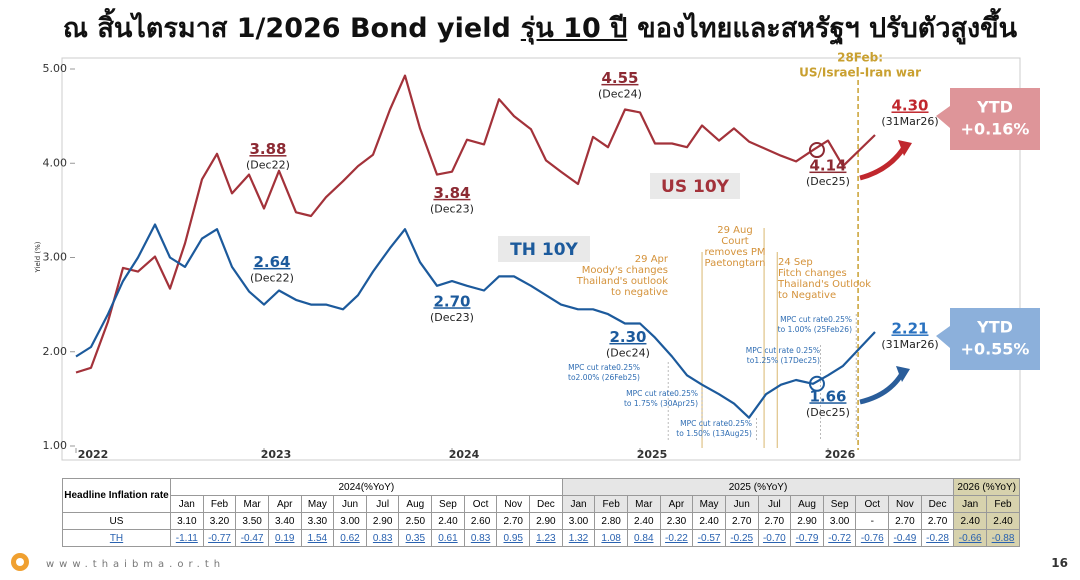  What do you see at coordinates (661, 403) in the screenshot?
I see `mpc-note: to 1.75% (30Apr25)` at bounding box center [661, 403].